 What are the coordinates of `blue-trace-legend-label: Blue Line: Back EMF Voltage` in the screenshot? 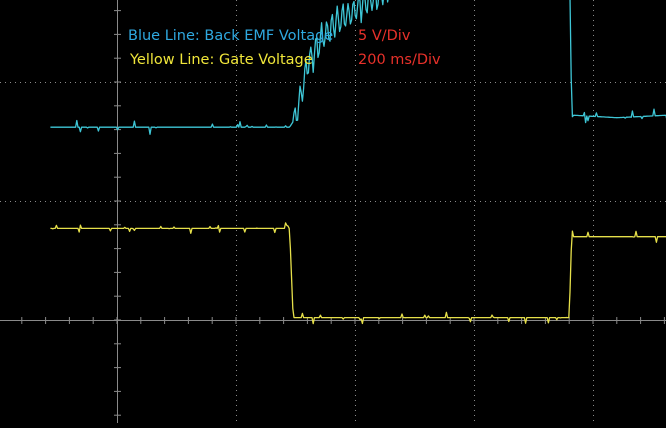 It's located at (231, 36).